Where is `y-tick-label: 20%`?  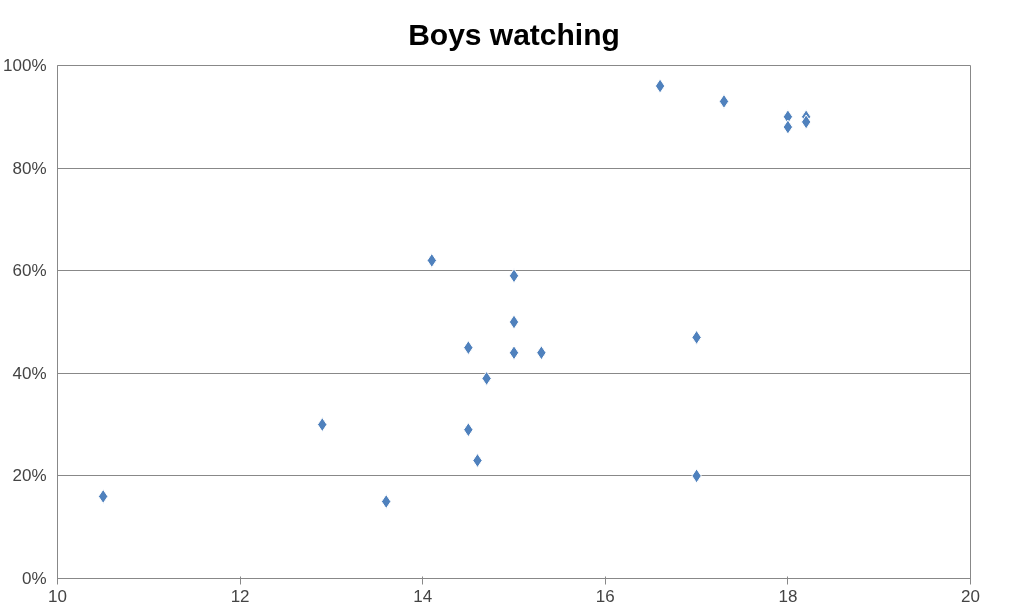
y-tick-label: 20% is located at coordinates (29, 476).